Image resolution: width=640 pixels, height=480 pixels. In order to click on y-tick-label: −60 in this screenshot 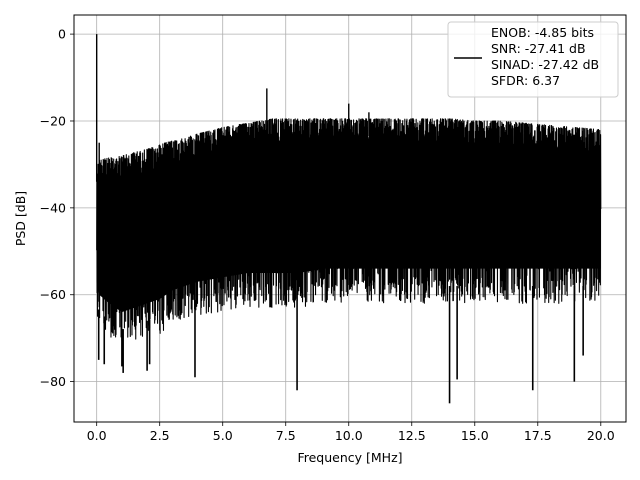, I will do `click(53, 294)`.